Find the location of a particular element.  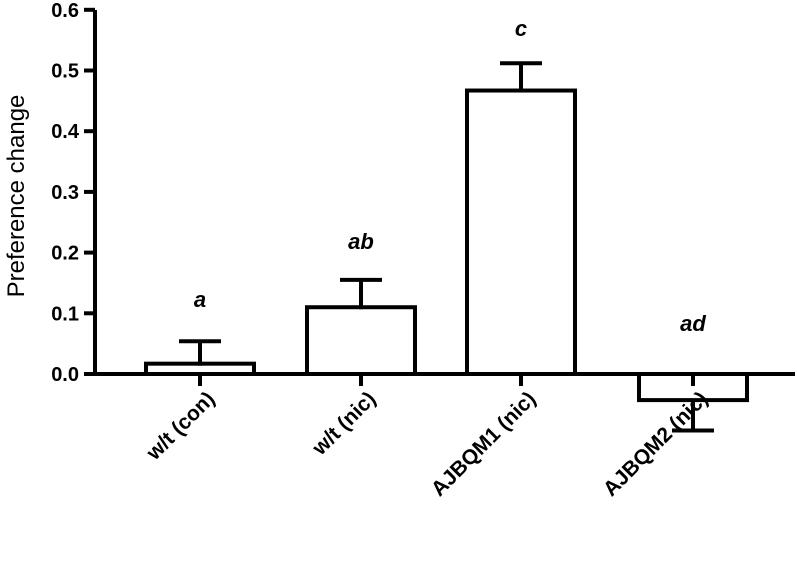

significance-label: c is located at coordinates (521, 28).